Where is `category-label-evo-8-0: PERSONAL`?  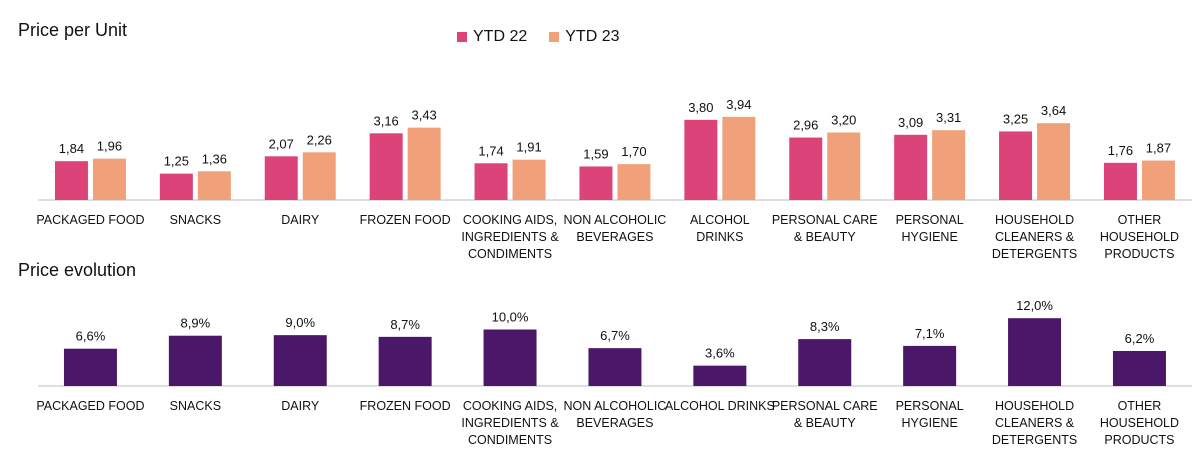
category-label-evo-8-0: PERSONAL is located at coordinates (930, 406).